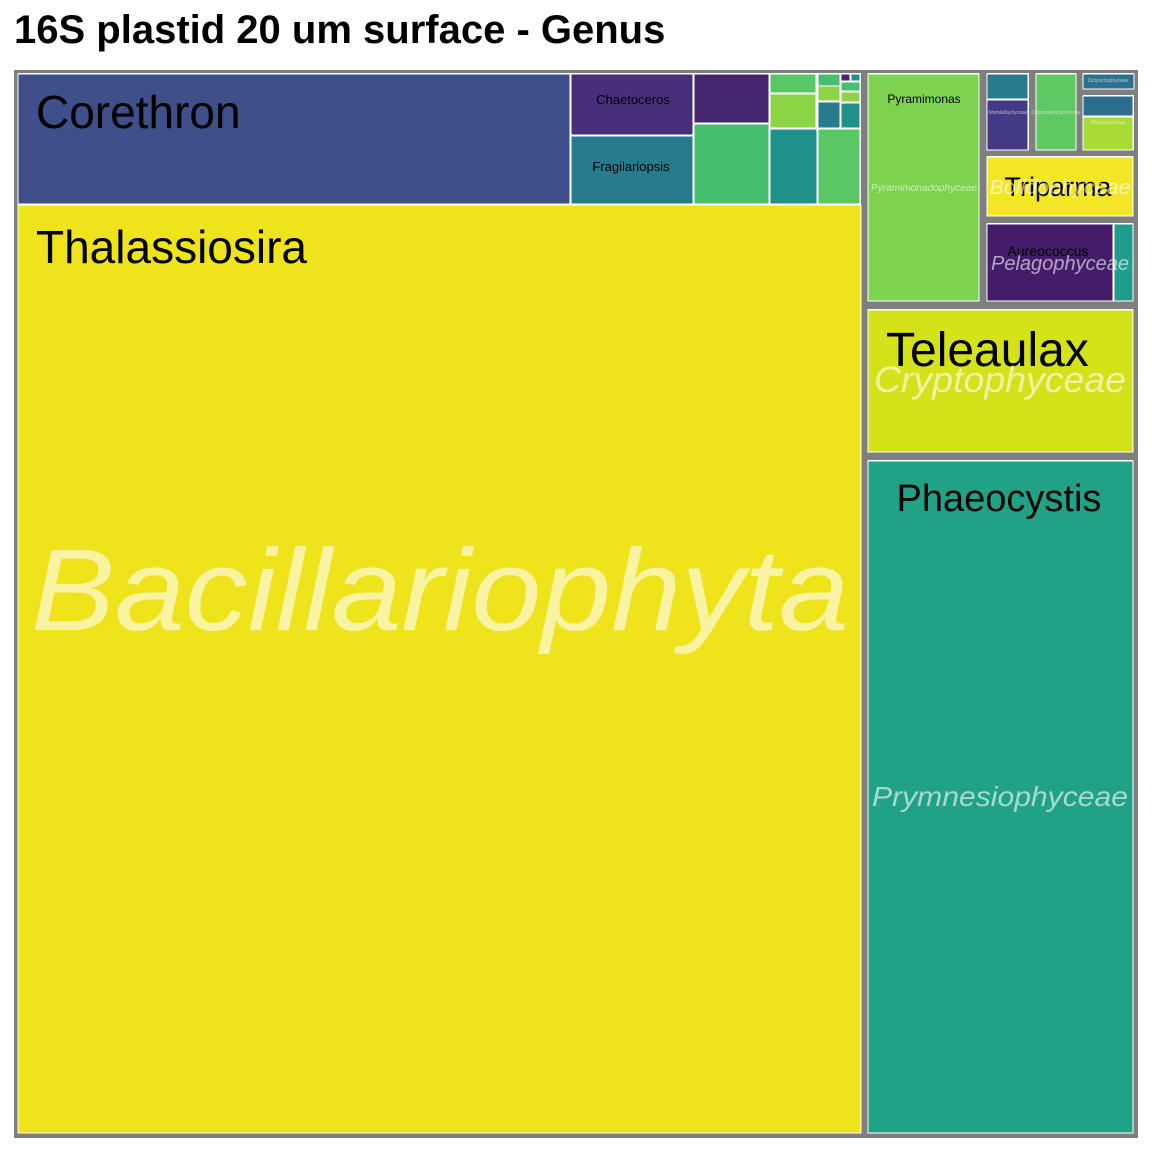 This screenshot has height=1152, width=1152. I want to click on genus-label-triparma: Triparma, so click(1058, 187).